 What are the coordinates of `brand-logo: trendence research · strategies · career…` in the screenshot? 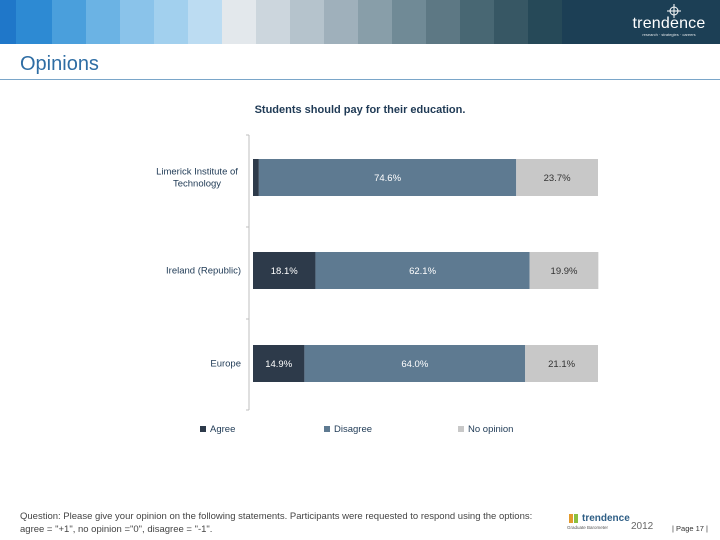 It's located at (669, 22).